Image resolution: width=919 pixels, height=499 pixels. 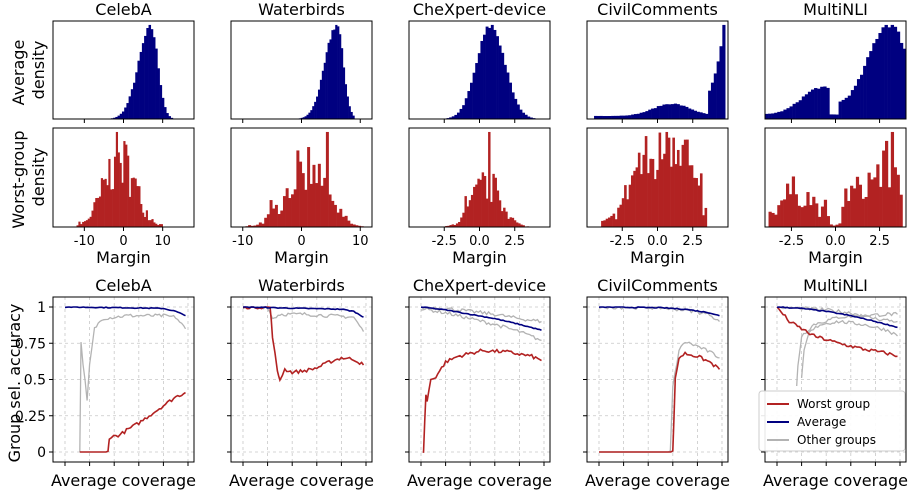 What do you see at coordinates (301, 70) in the screenshot?
I see `axes-frame` at bounding box center [301, 70].